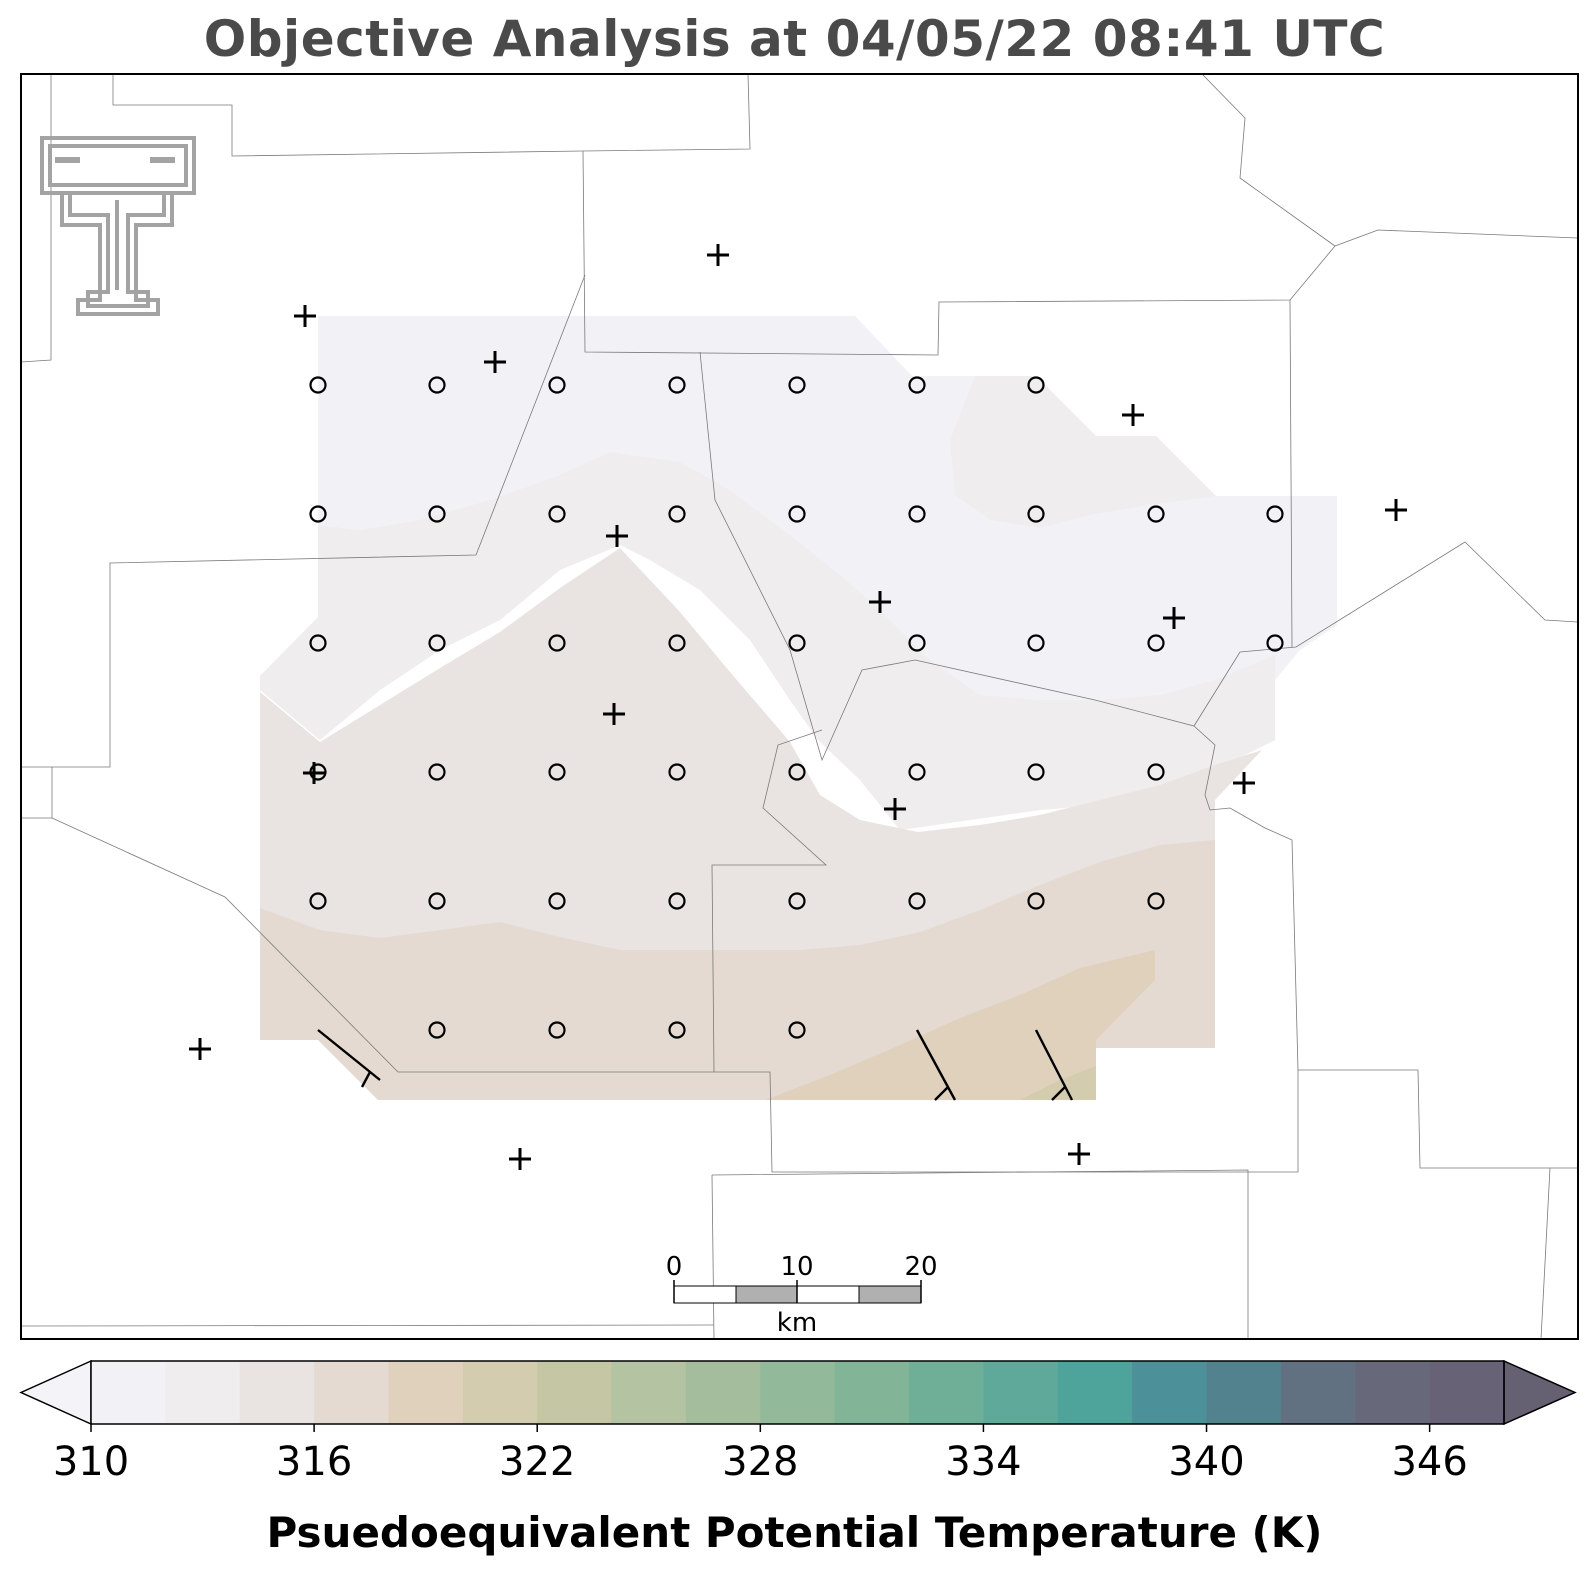 The image size is (1589, 1576). What do you see at coordinates (118, 226) in the screenshot?
I see `texas-tech-double-t-logo` at bounding box center [118, 226].